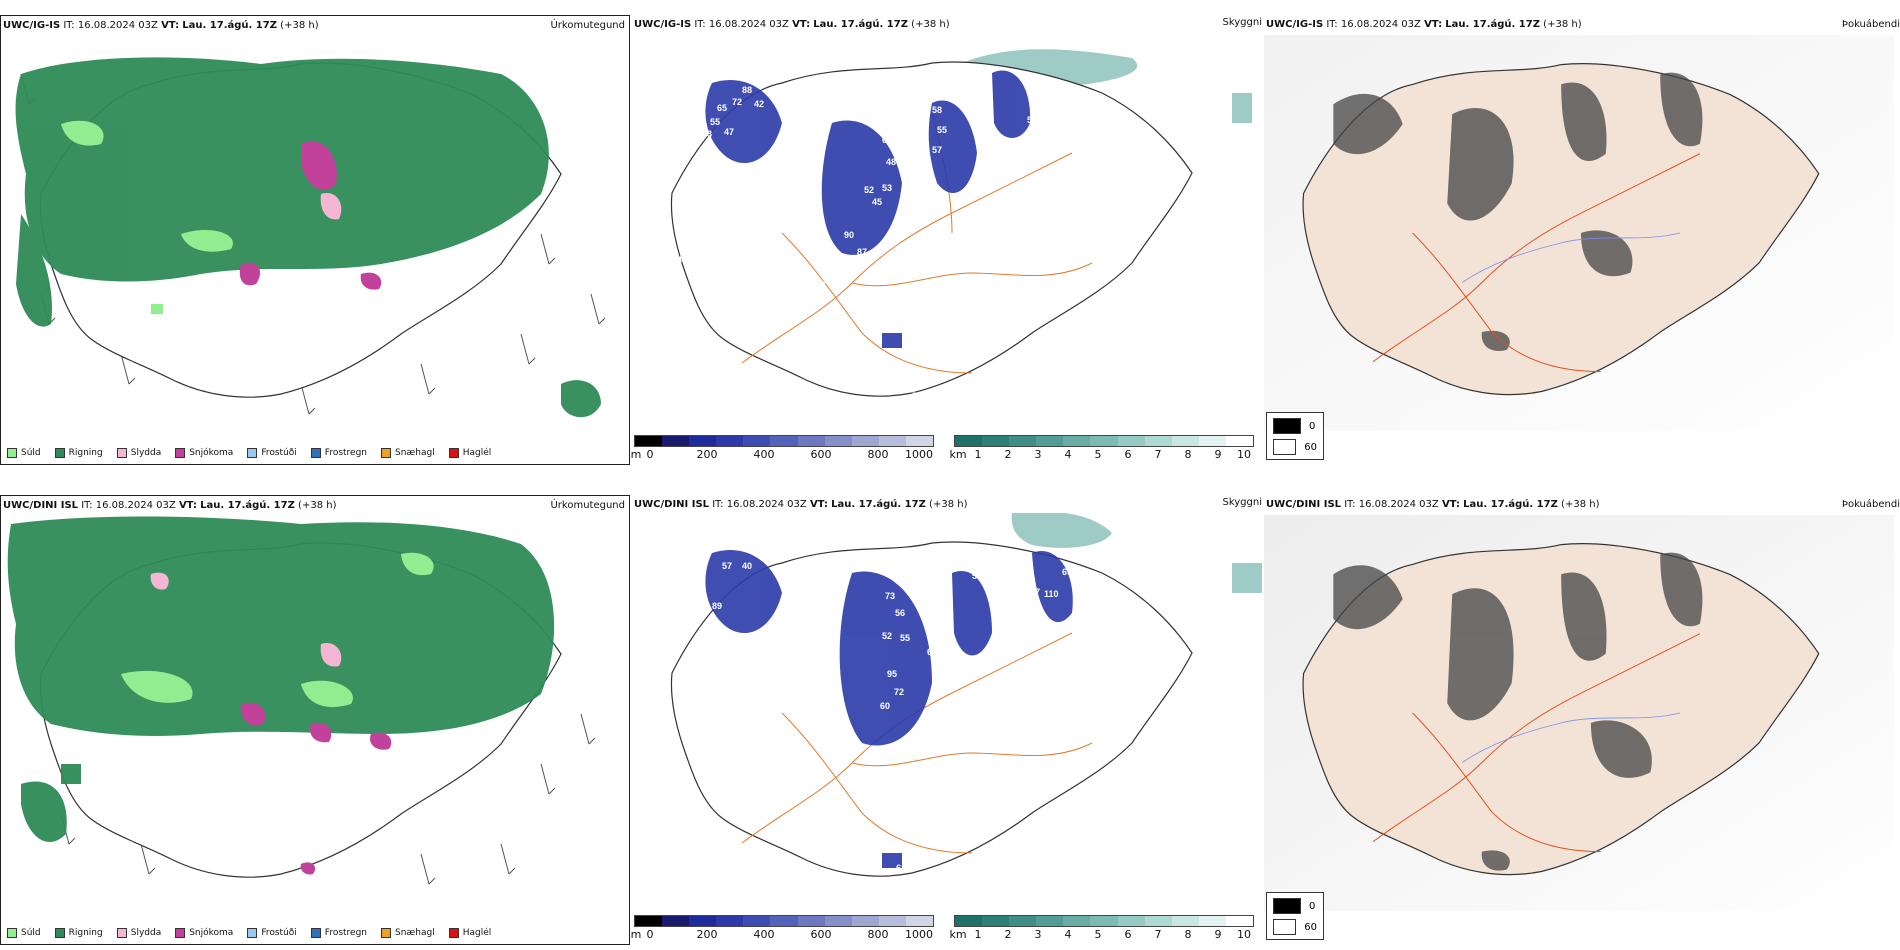 This screenshot has height=950, width=1900. I want to click on colorbar-tick: 8, so click(1188, 934).